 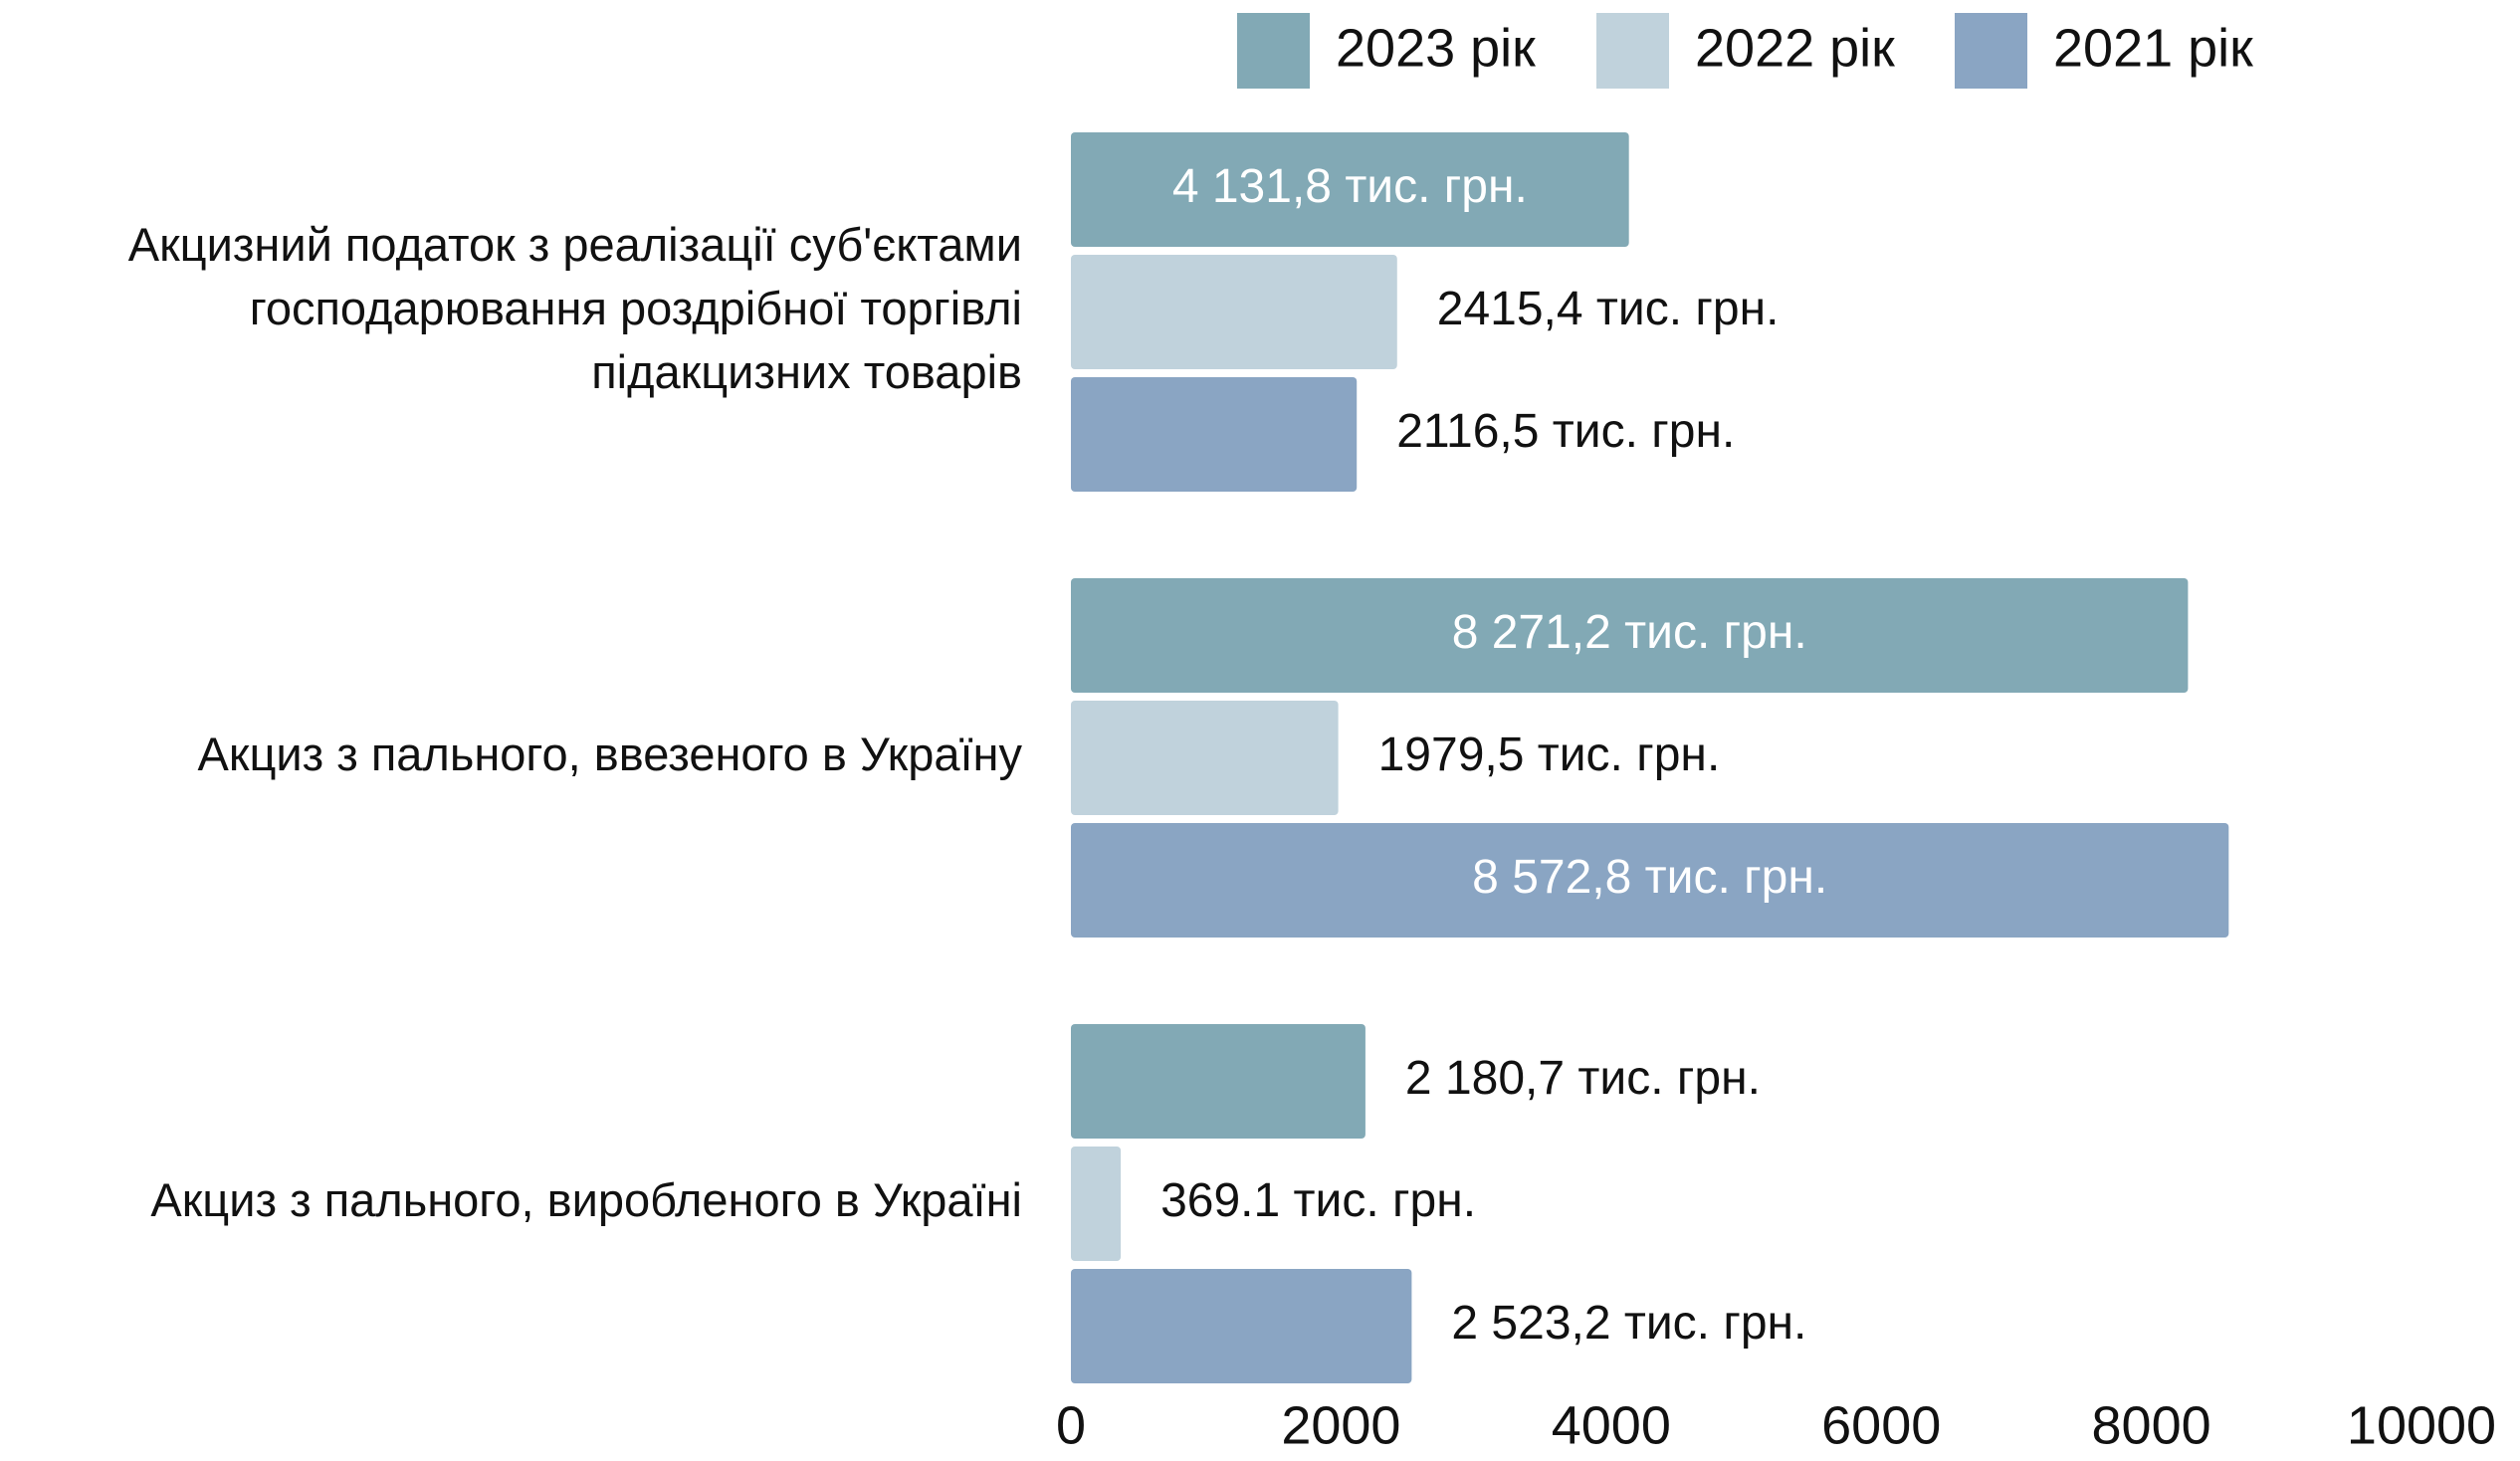 I want to click on category-label: Акциз з пального, ввезеного в Україну, so click(x=610, y=754).